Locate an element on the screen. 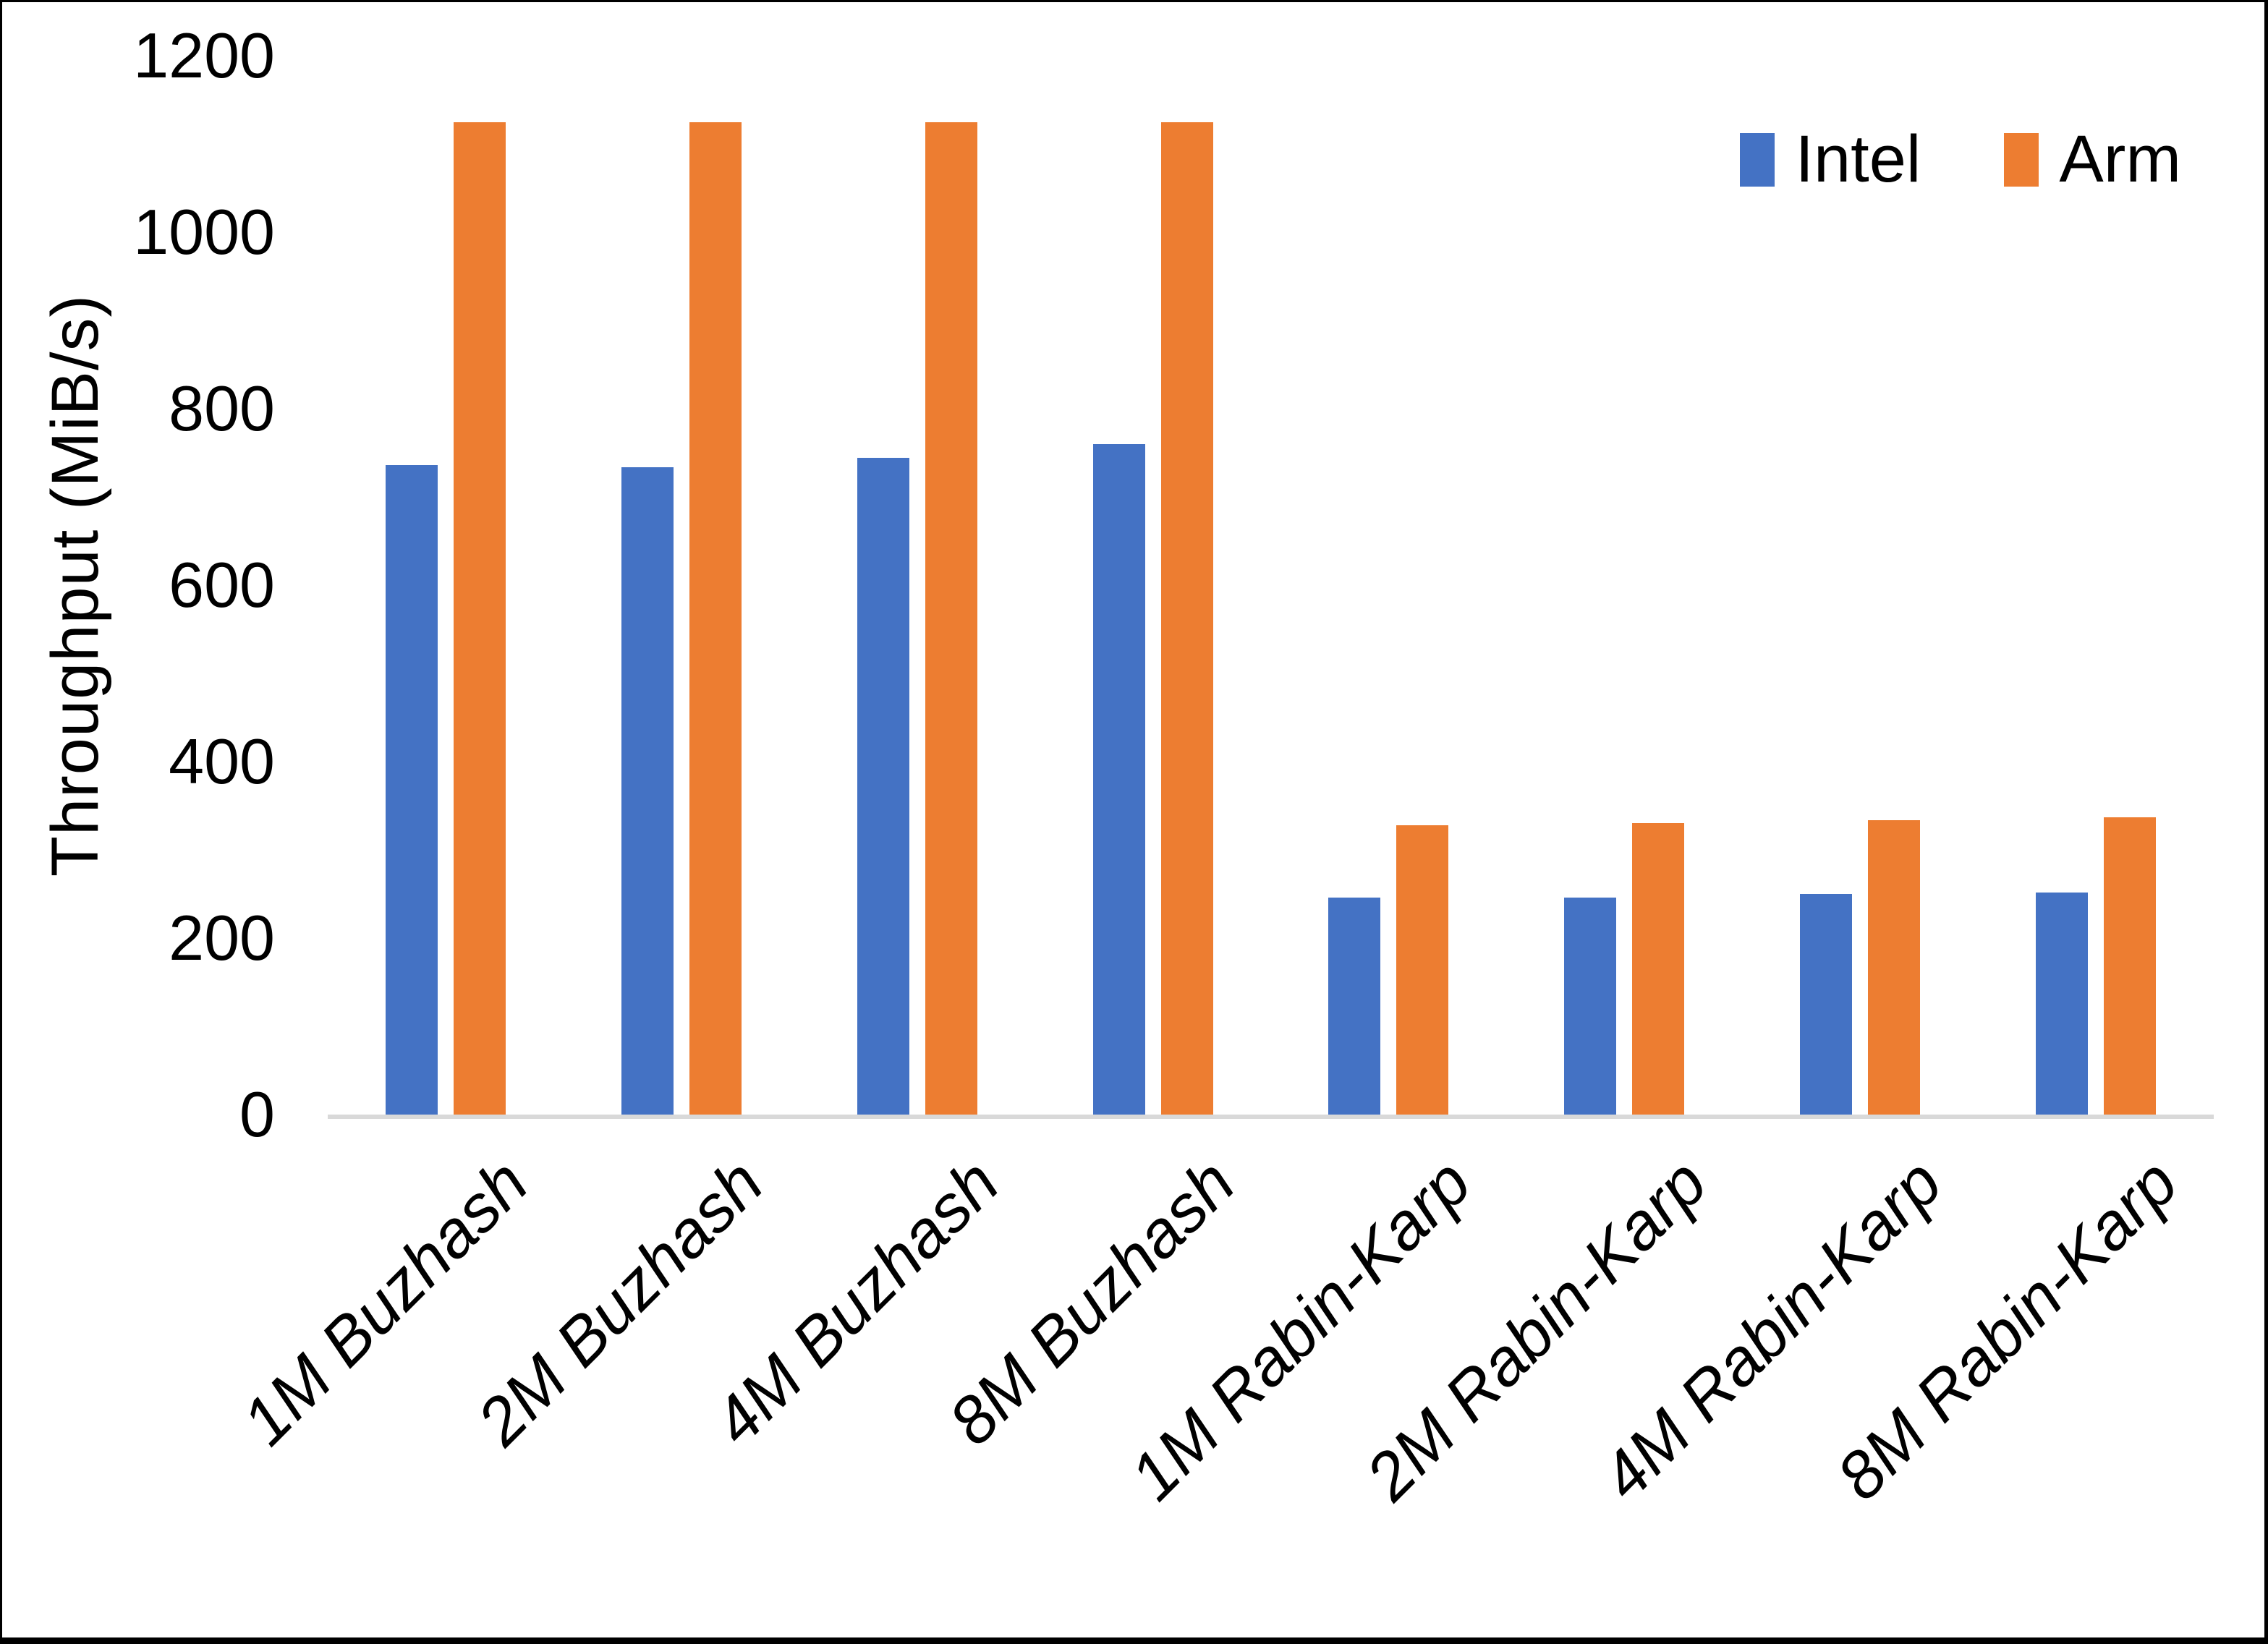 This screenshot has height=1644, width=2268. bar-group-4m-rabin-karp is located at coordinates (1860, 585).